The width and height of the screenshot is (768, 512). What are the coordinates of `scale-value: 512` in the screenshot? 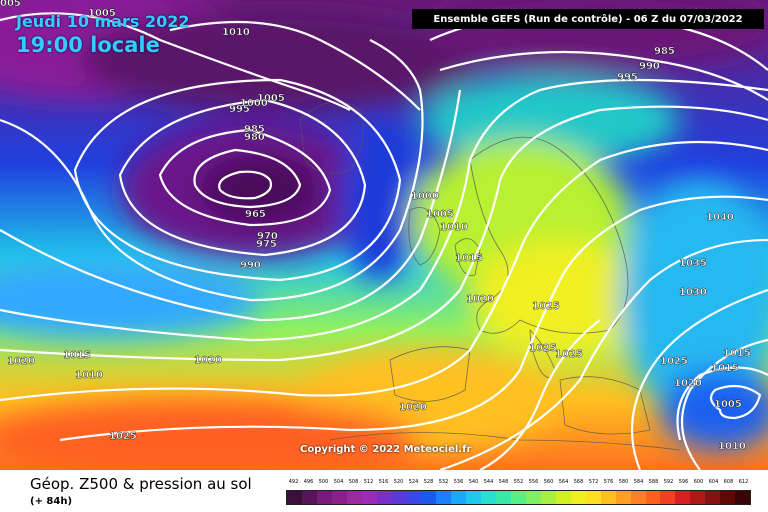 It's located at (368, 482).